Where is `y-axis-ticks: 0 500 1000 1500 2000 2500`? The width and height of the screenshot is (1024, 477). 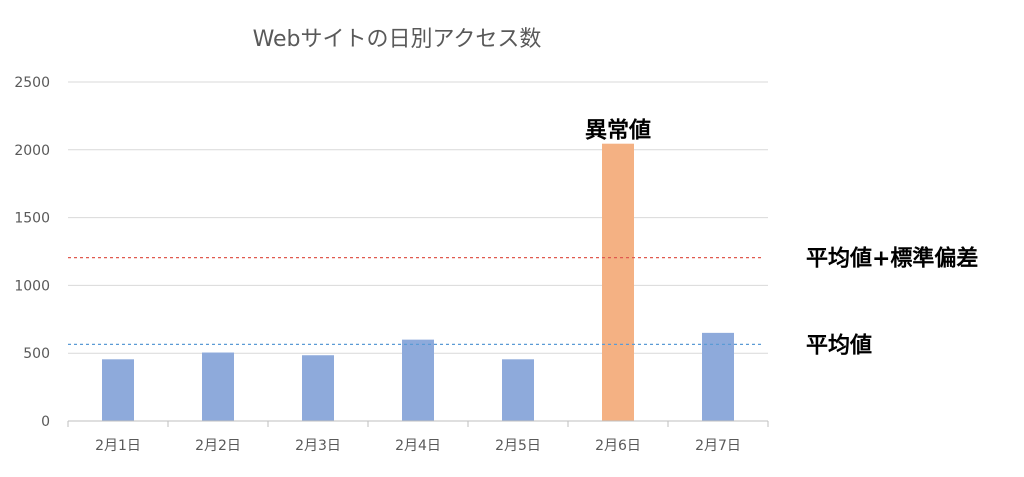
y-axis-ticks: 0 500 1000 1500 2000 2500 is located at coordinates (32, 252).